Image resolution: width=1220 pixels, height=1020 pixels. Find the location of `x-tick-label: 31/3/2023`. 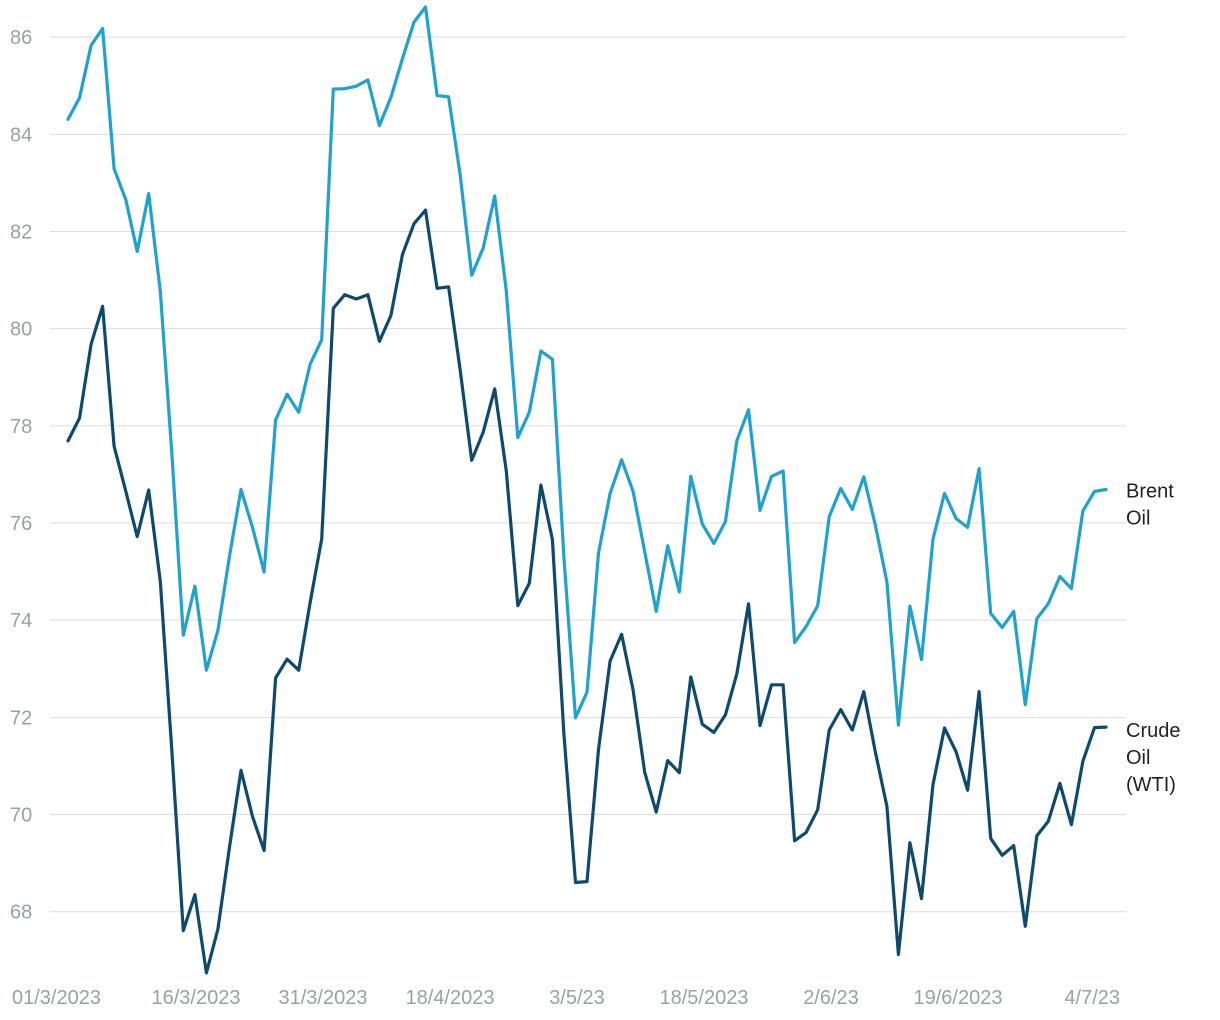

x-tick-label: 31/3/2023 is located at coordinates (323, 998).